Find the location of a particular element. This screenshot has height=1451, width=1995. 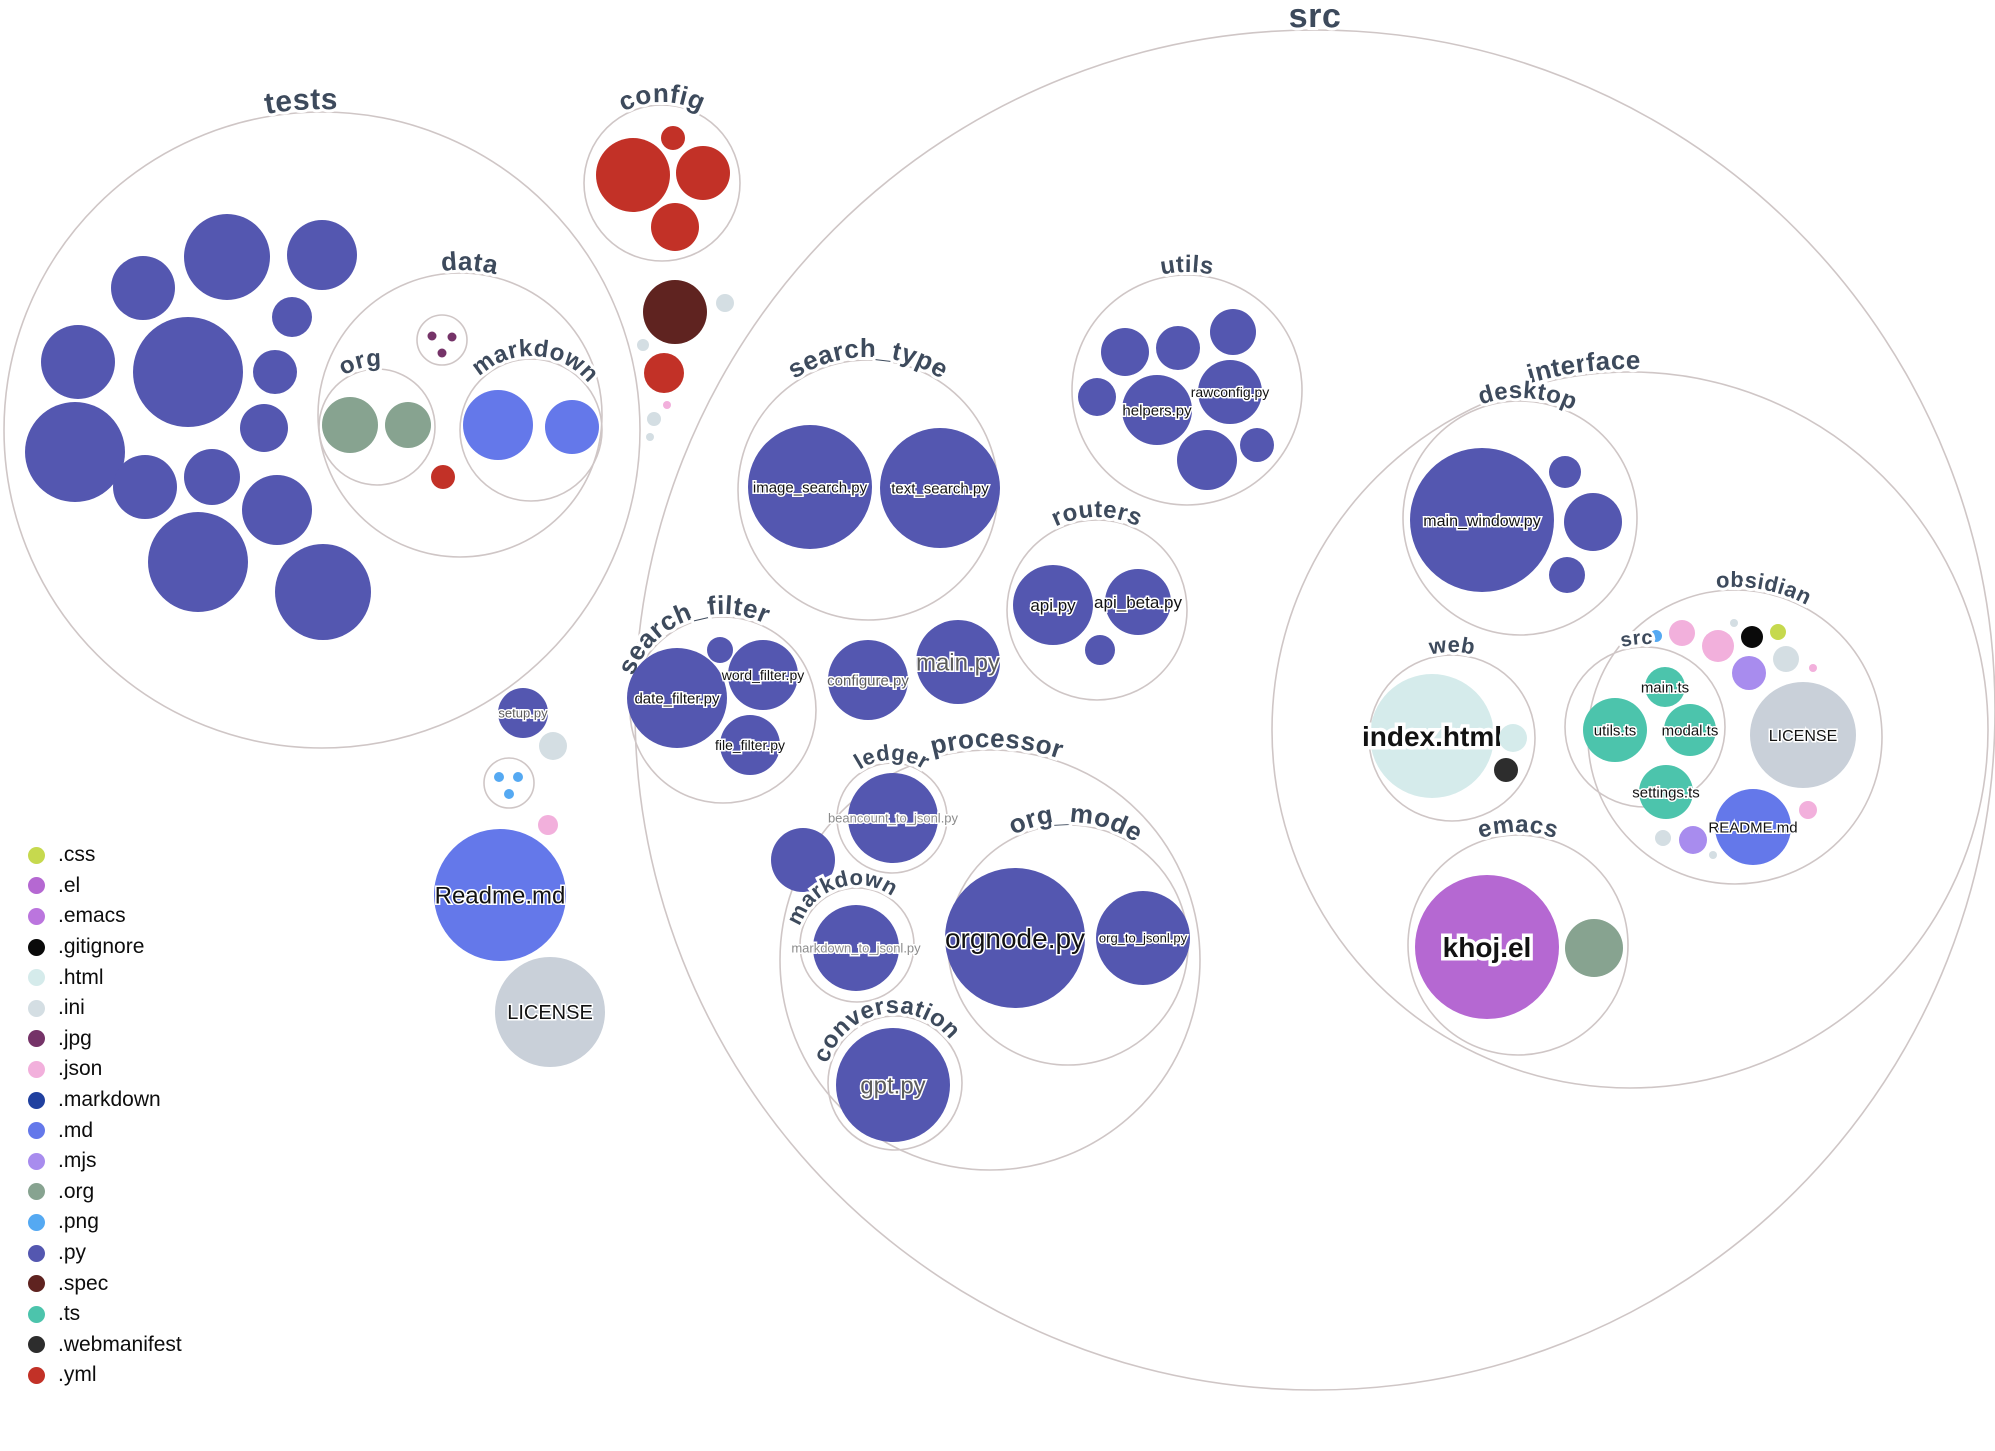

file-readme-obsidian is located at coordinates (1753, 827).